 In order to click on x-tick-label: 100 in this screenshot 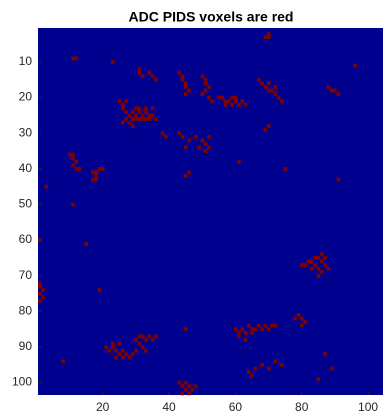, I will do `click(368, 407)`.